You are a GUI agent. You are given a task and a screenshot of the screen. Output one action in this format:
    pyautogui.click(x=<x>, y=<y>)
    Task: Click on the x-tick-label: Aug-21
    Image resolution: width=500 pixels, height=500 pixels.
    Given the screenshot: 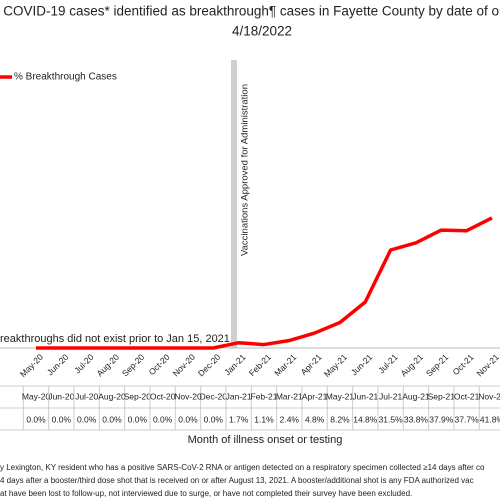 What is the action you would take?
    pyautogui.click(x=411, y=365)
    